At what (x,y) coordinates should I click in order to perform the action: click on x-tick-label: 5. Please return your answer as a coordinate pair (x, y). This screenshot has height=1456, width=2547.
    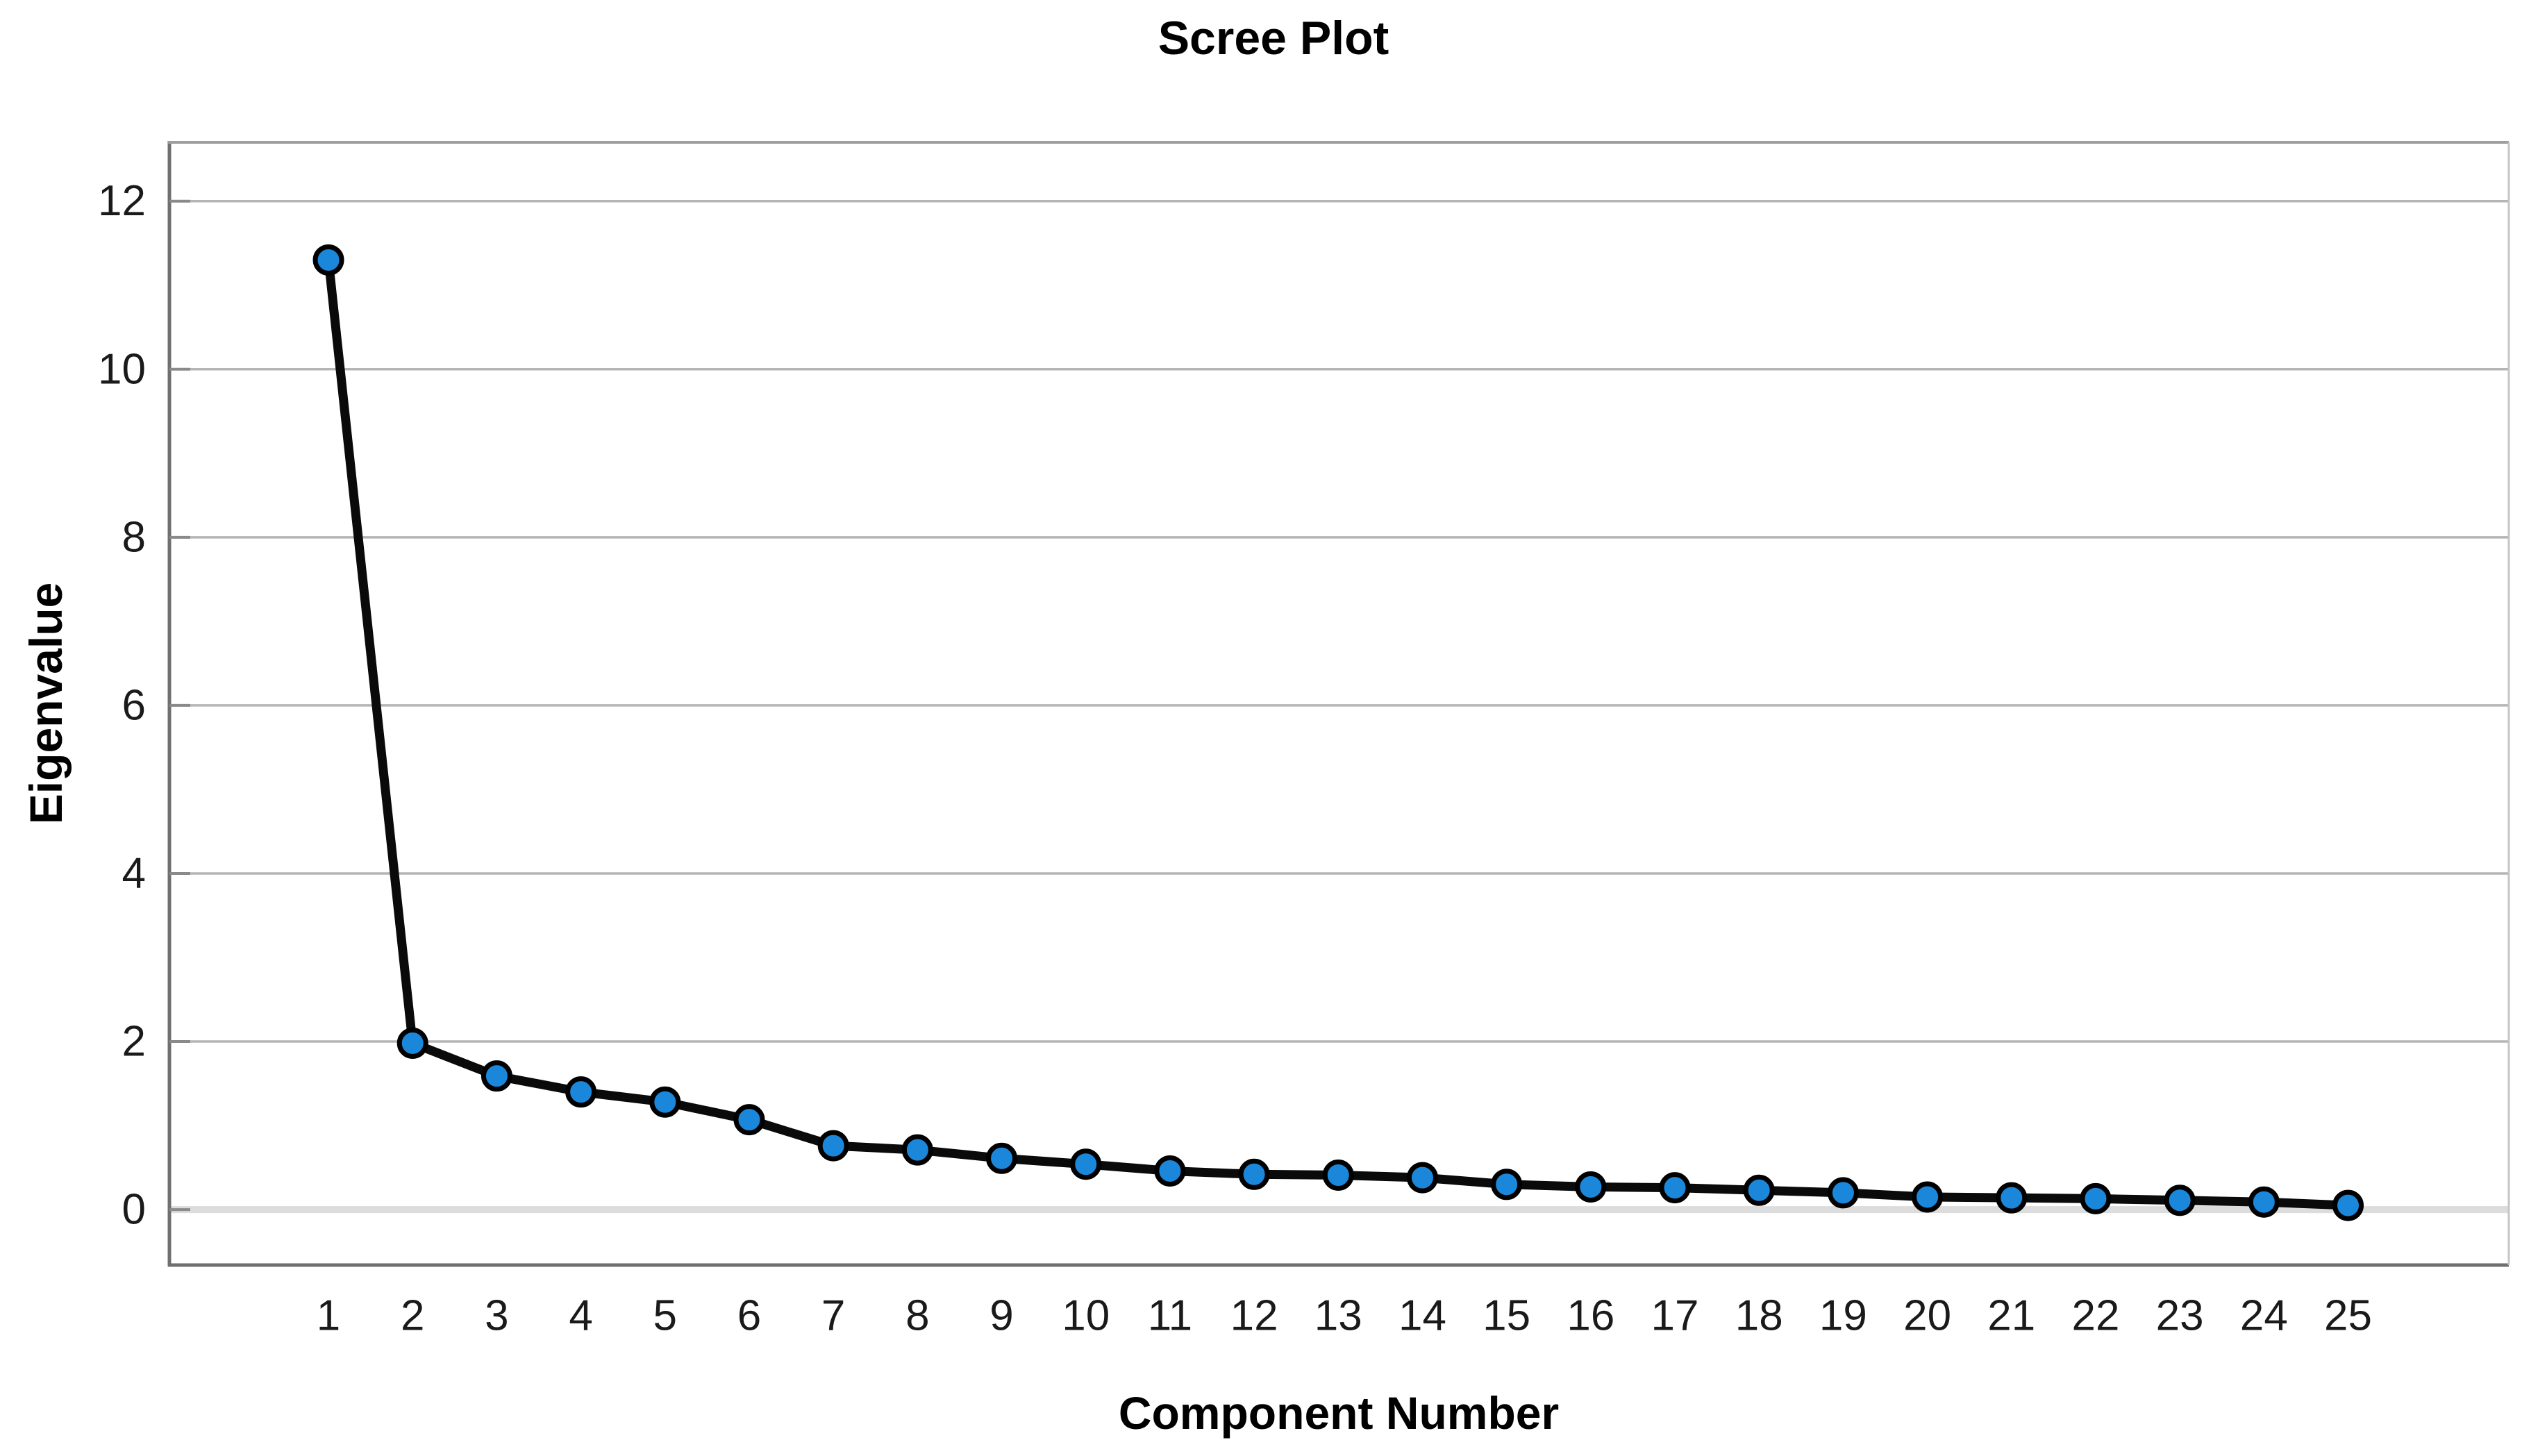
    Looking at the image, I should click on (665, 1316).